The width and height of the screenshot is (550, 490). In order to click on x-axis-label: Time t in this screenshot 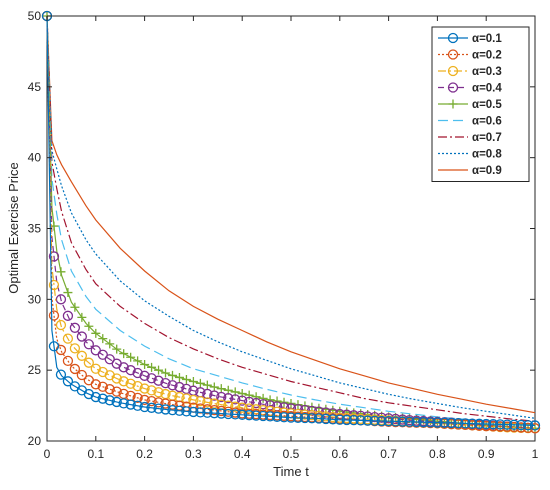, I will do `click(291, 471)`.